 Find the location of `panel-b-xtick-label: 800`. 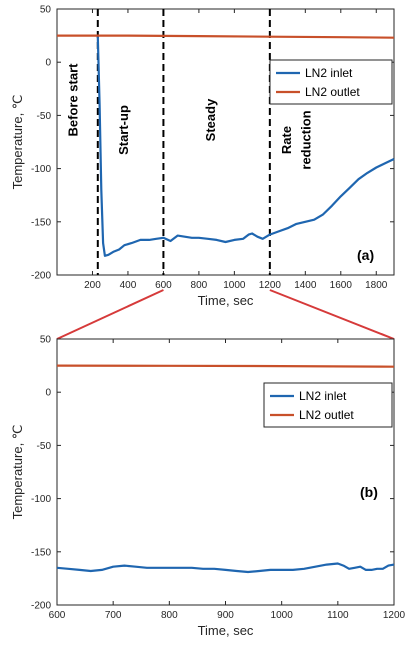

panel-b-xtick-label: 800 is located at coordinates (169, 615).